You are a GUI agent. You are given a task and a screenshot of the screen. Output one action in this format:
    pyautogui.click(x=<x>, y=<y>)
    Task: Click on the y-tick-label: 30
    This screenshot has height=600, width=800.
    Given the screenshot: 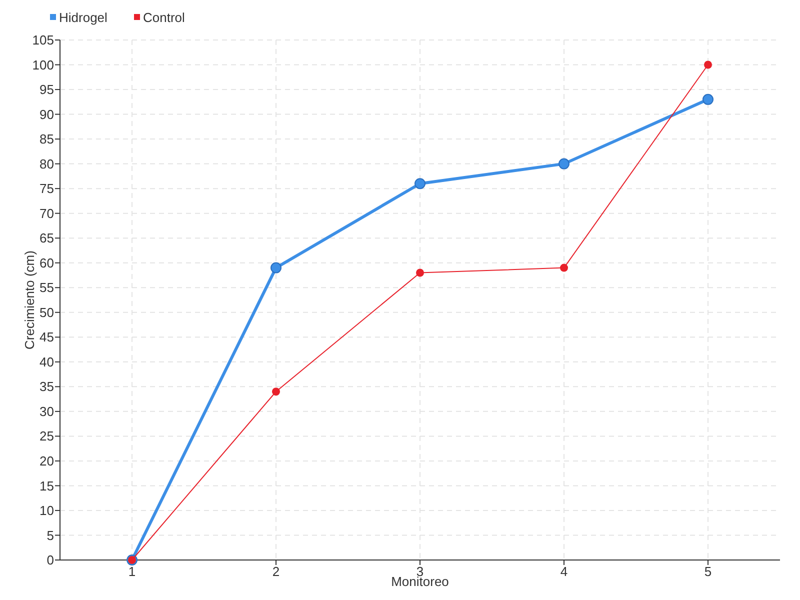 What is the action you would take?
    pyautogui.click(x=47, y=411)
    